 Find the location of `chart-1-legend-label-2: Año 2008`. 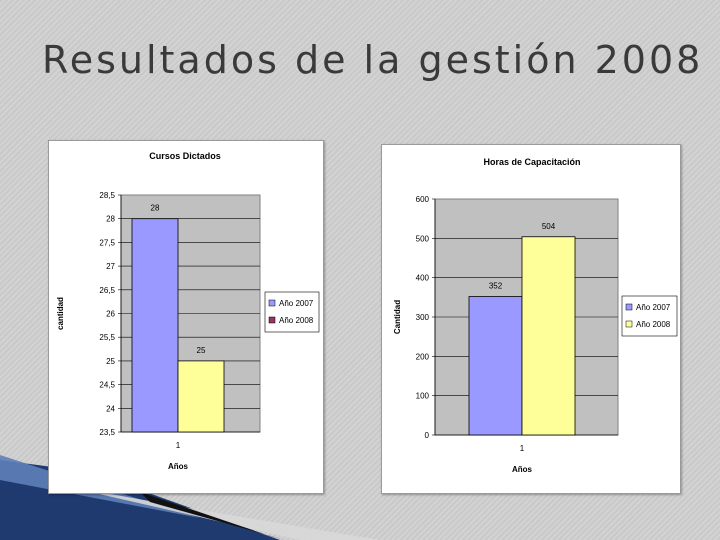

chart-1-legend-label-2: Año 2008 is located at coordinates (296, 320).